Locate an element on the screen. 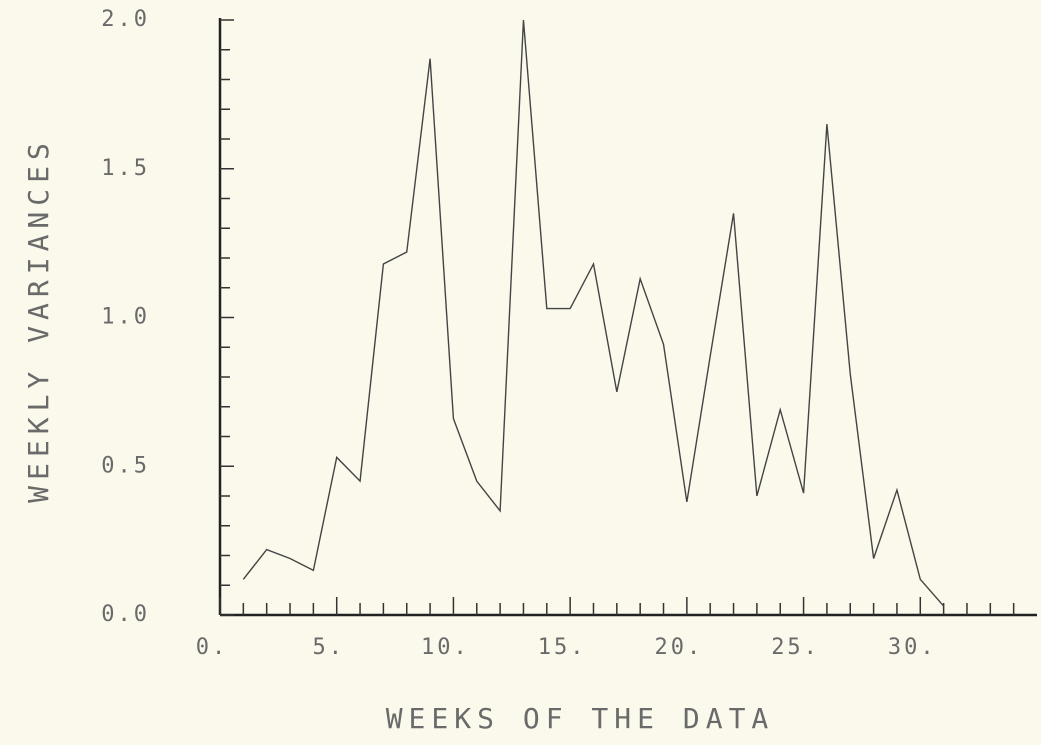 The width and height of the screenshot is (1041, 745). x-tick-label: 15. is located at coordinates (562, 647).